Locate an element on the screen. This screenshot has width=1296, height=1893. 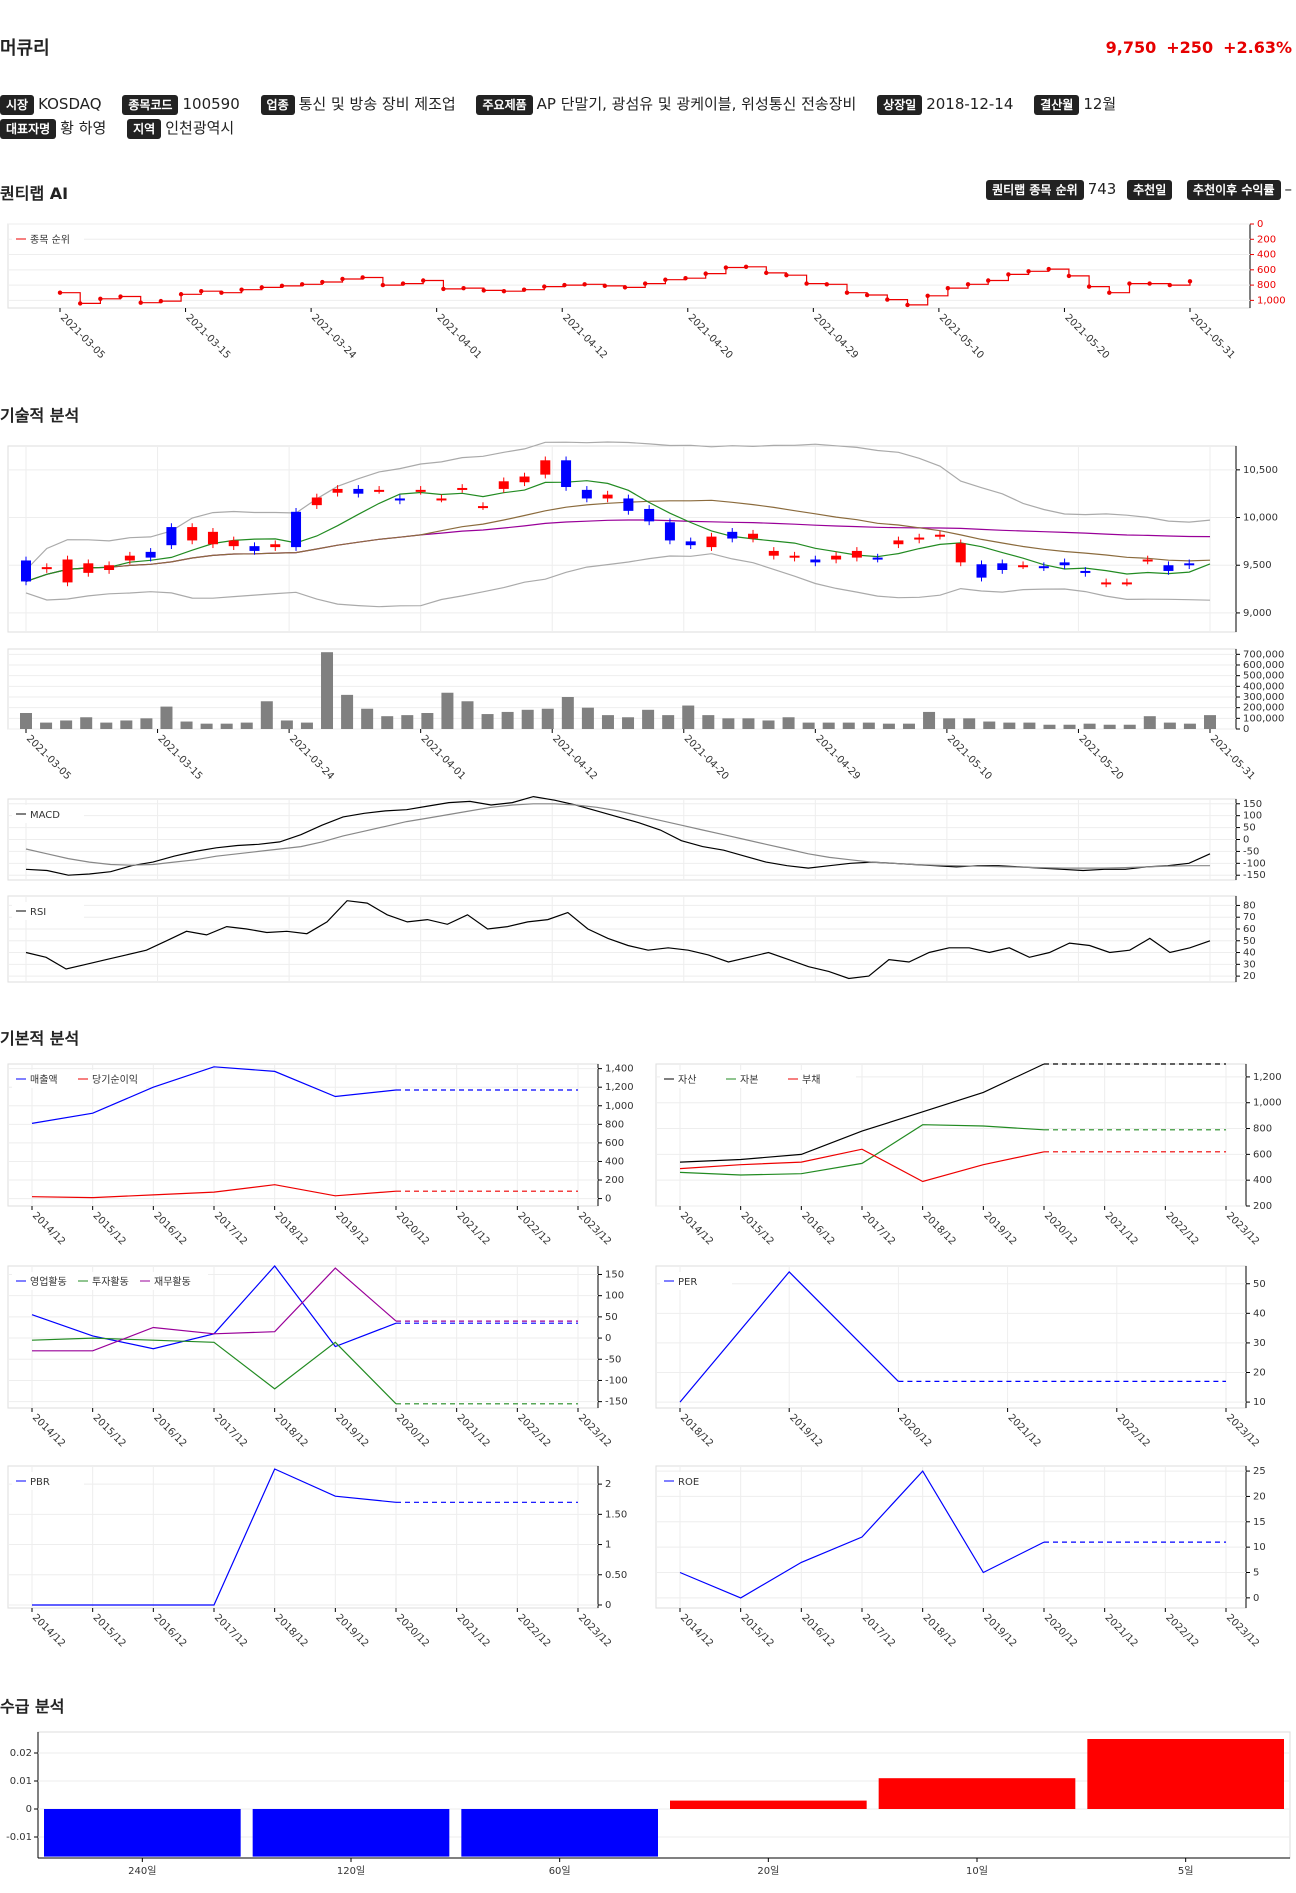
price-display: 9,750 +250 +2.63% is located at coordinates (1194, 47).